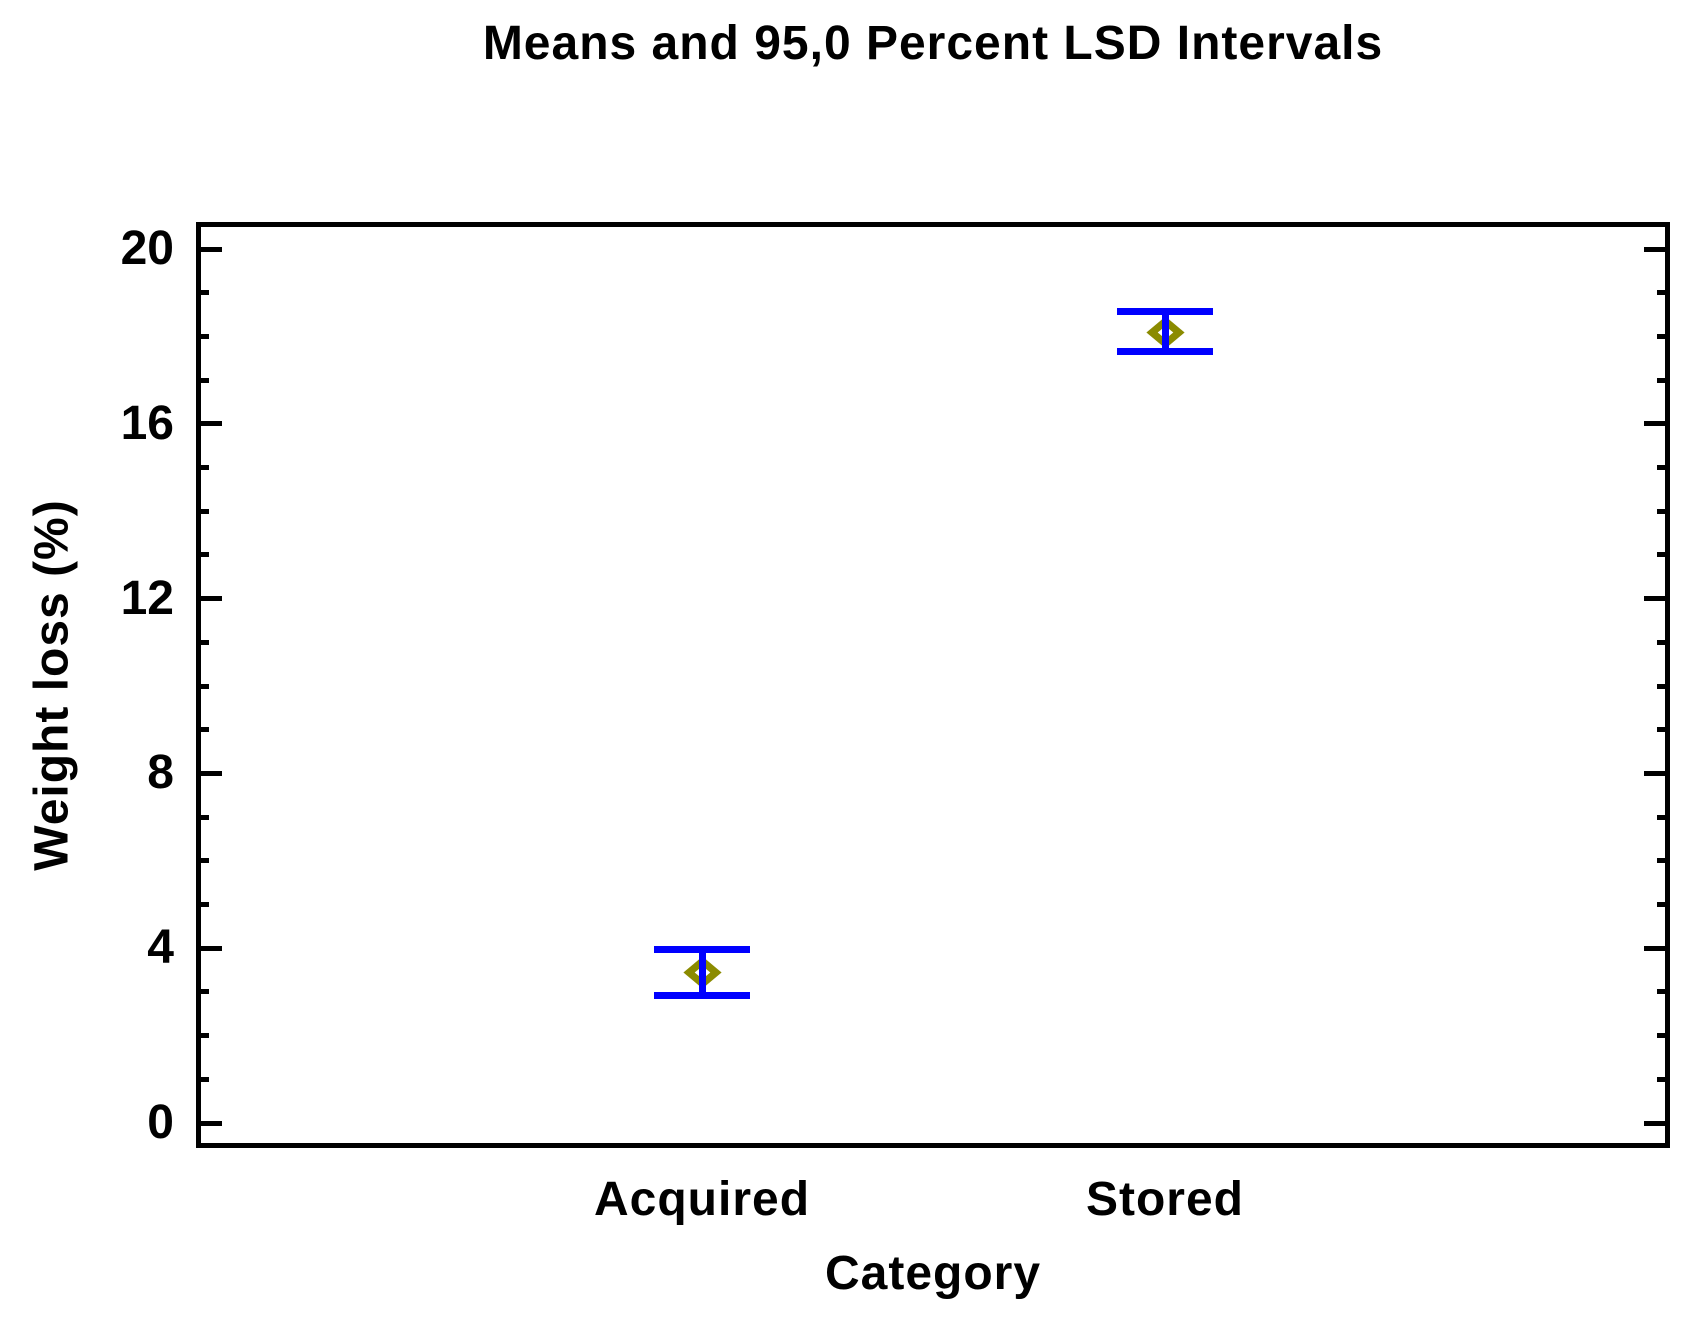  What do you see at coordinates (147, 423) in the screenshot?
I see `y-axis-tick-label: 16` at bounding box center [147, 423].